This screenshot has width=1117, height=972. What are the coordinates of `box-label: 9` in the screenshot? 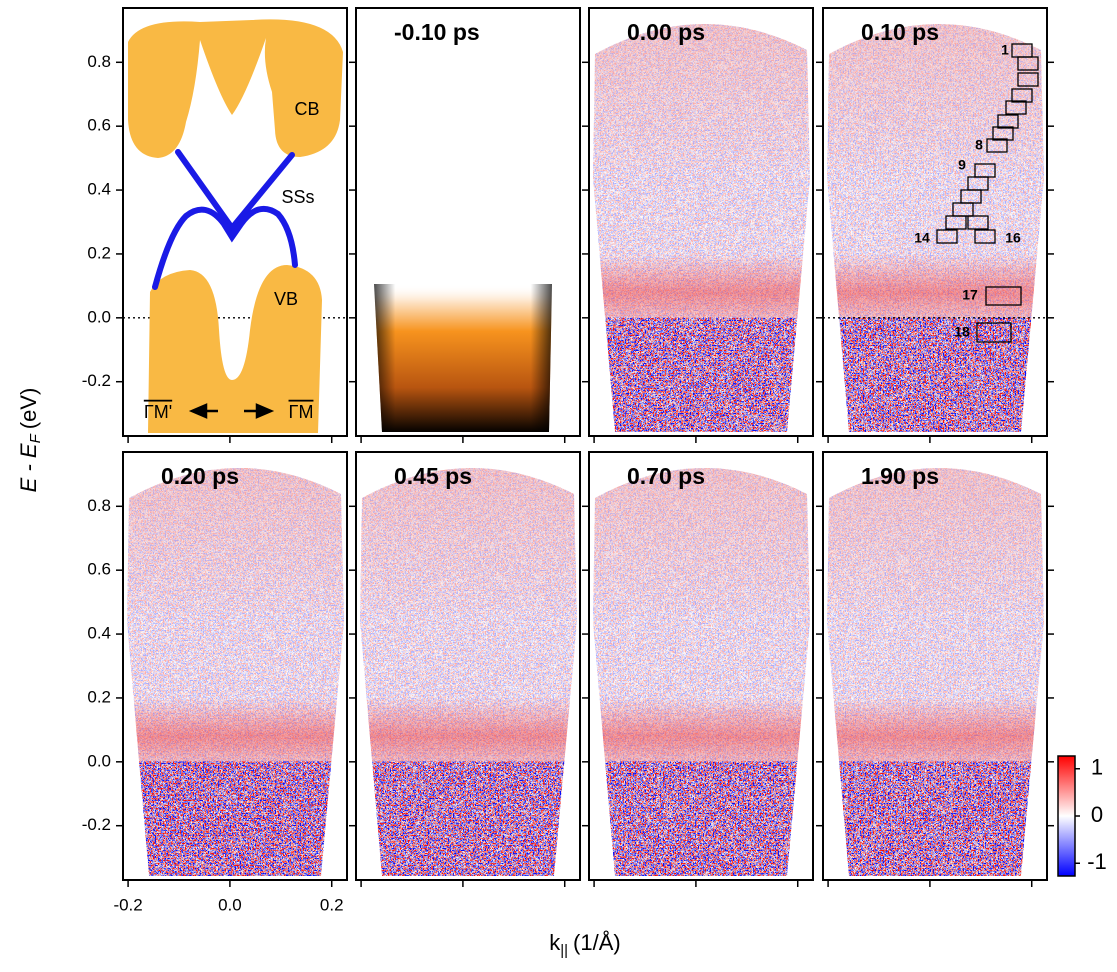 It's located at (962, 165).